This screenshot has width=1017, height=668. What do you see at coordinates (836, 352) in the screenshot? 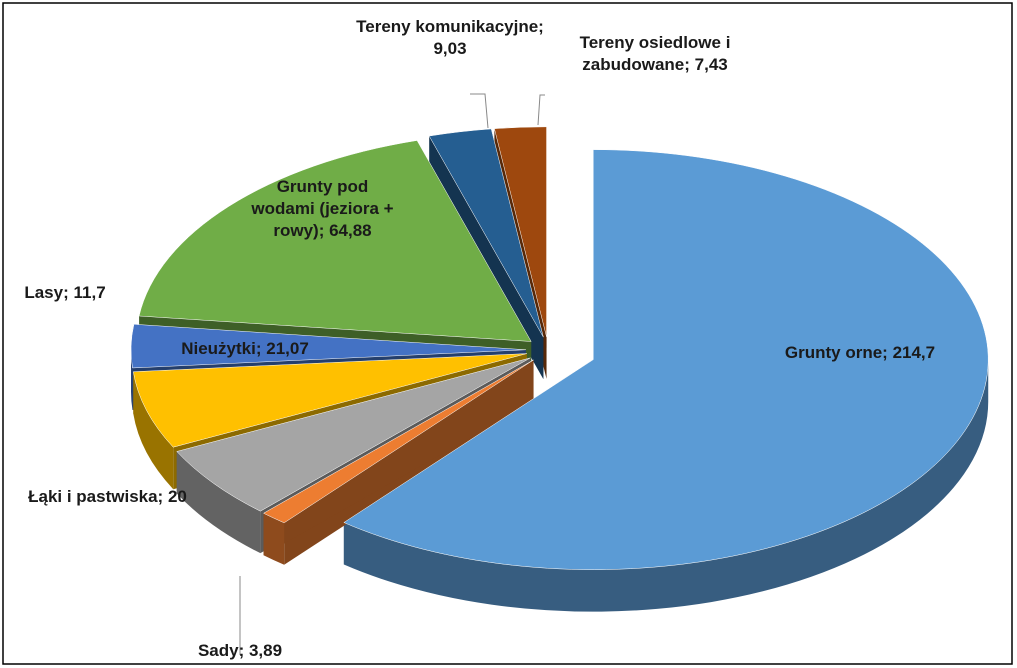
I see `label-category: Grunty orne;` at bounding box center [836, 352].